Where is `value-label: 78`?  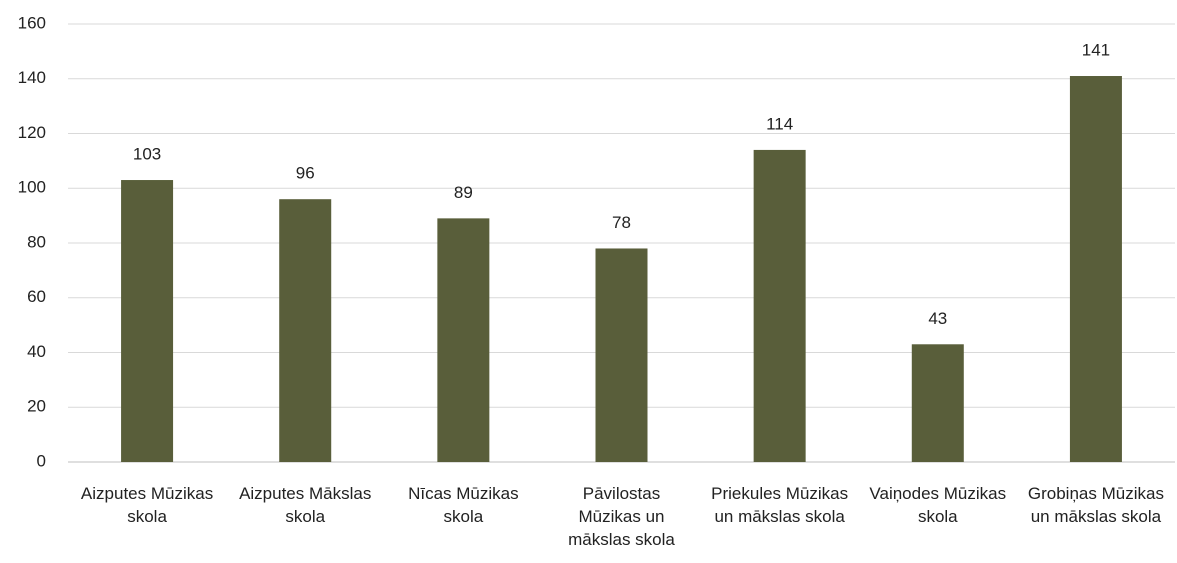
value-label: 78 is located at coordinates (621, 222).